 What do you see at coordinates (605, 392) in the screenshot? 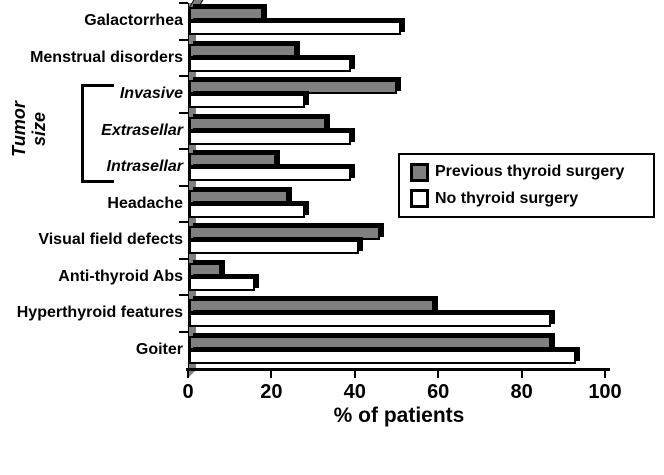
I see `x-axis-tick-label: 100` at bounding box center [605, 392].